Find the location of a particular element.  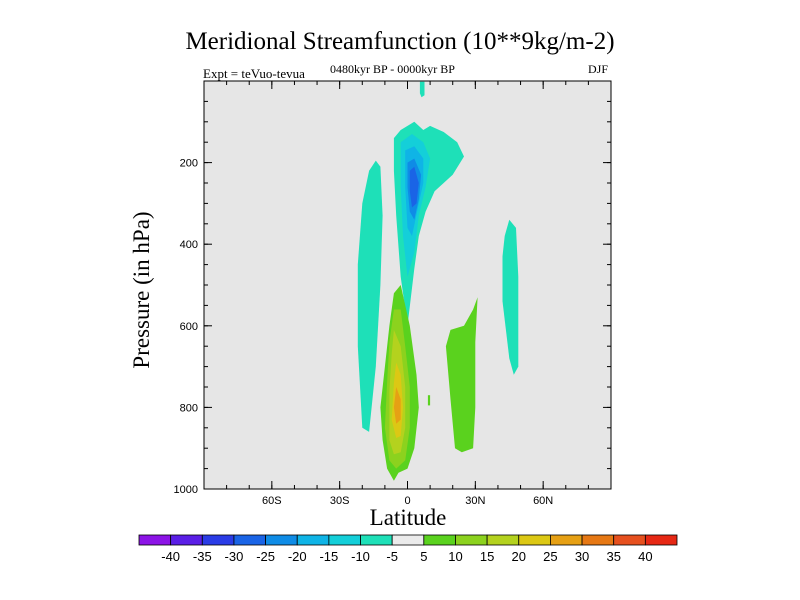

y-tick-label: 200 is located at coordinates (189, 164).